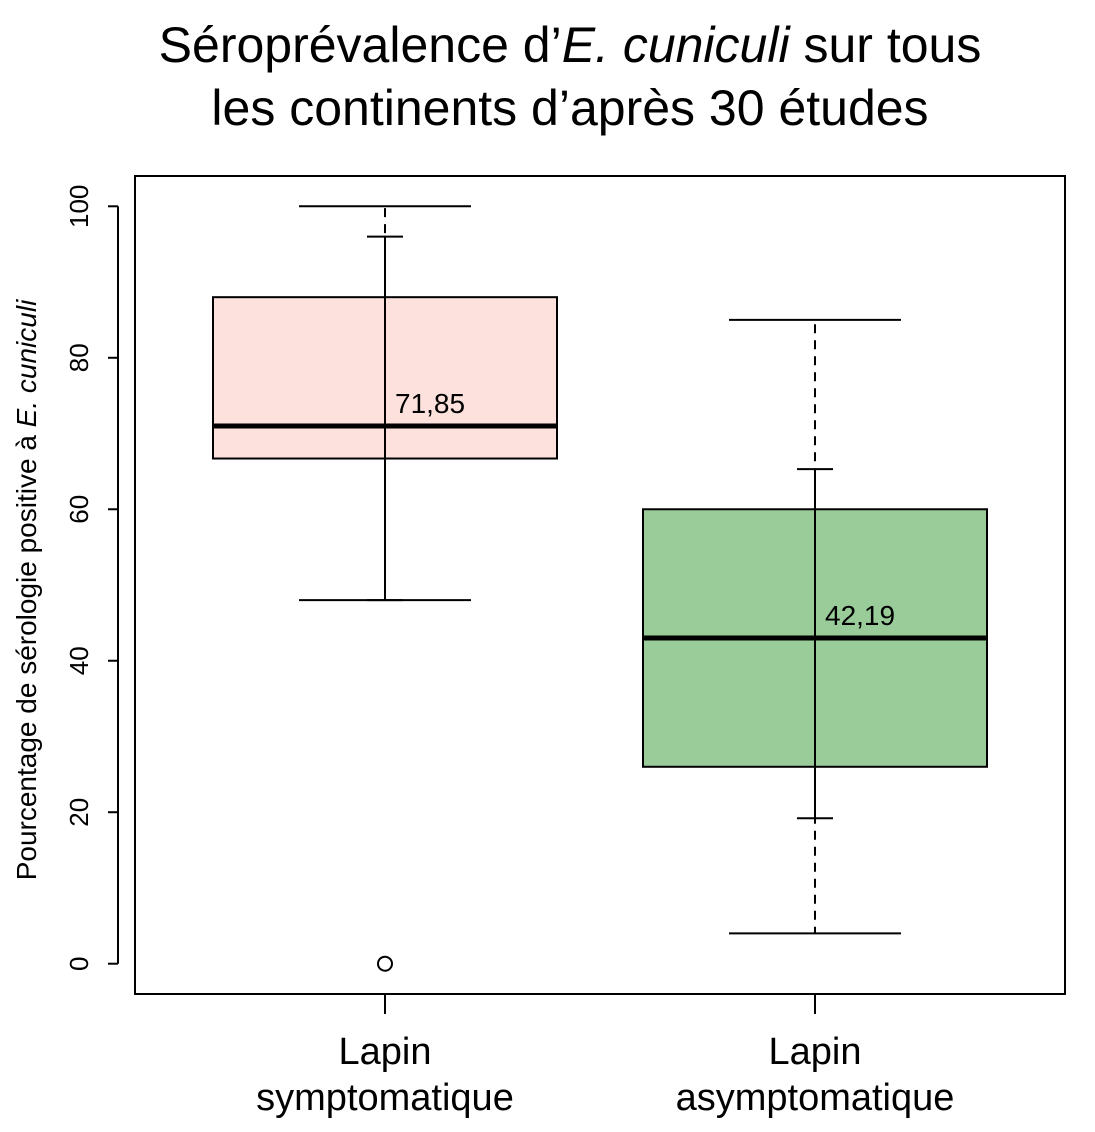  What do you see at coordinates (79, 660) in the screenshot?
I see `y-tick-label: 40` at bounding box center [79, 660].